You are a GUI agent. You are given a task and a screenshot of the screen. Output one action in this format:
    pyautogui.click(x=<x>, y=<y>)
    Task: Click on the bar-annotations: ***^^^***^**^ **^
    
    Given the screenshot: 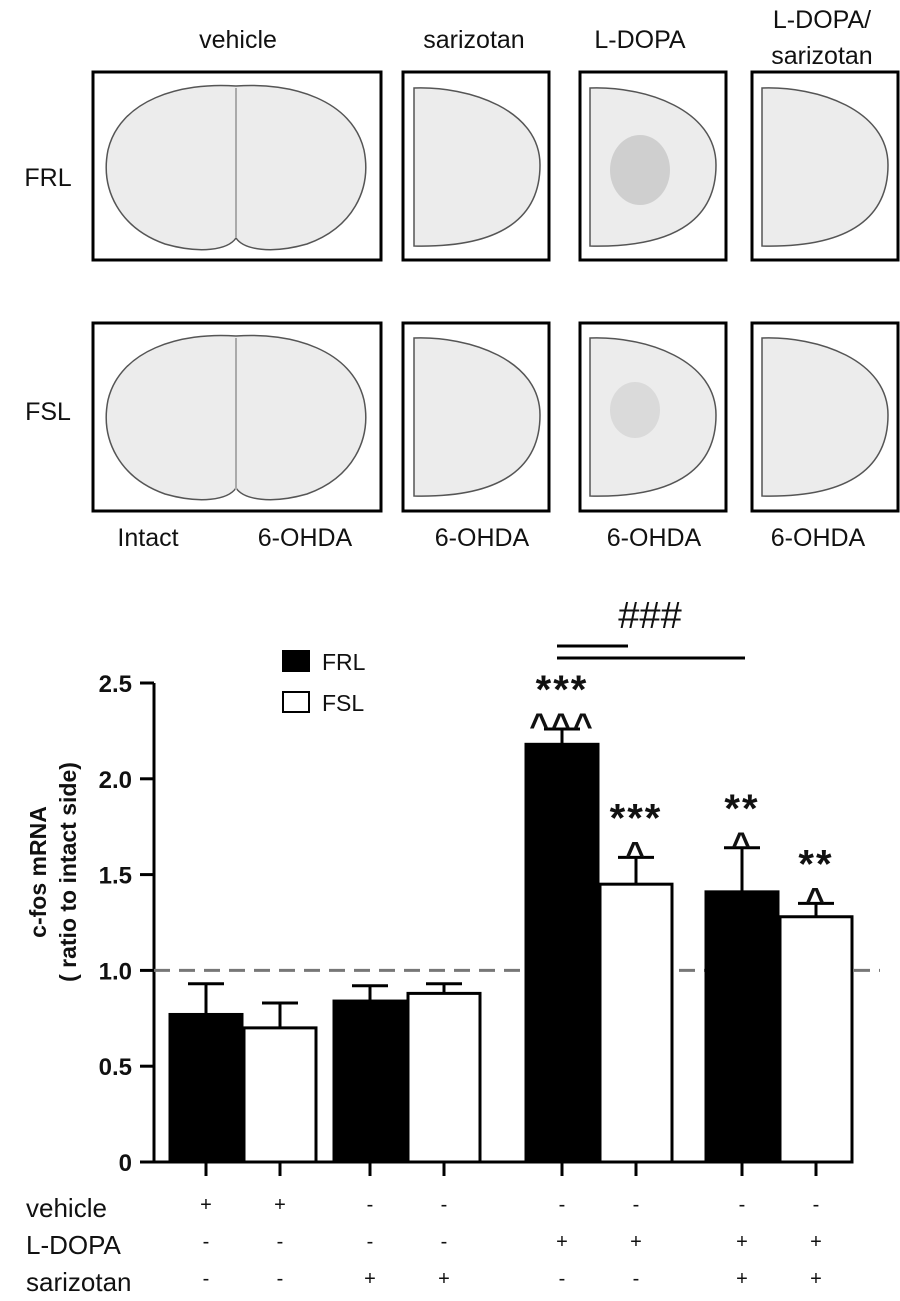 What is the action you would take?
    pyautogui.click(x=681, y=793)
    